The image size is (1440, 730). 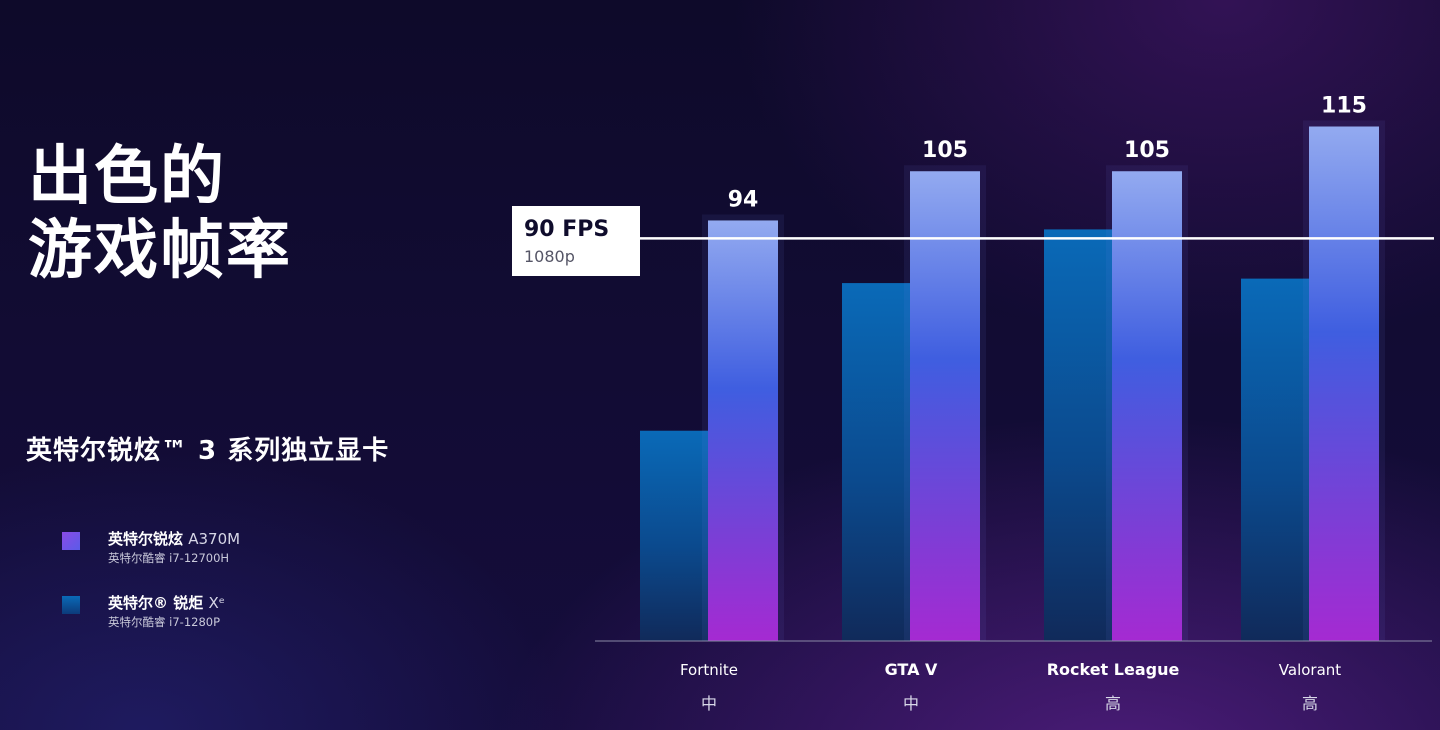 What do you see at coordinates (216, 603) in the screenshot?
I see `legend-model: Xᵉ` at bounding box center [216, 603].